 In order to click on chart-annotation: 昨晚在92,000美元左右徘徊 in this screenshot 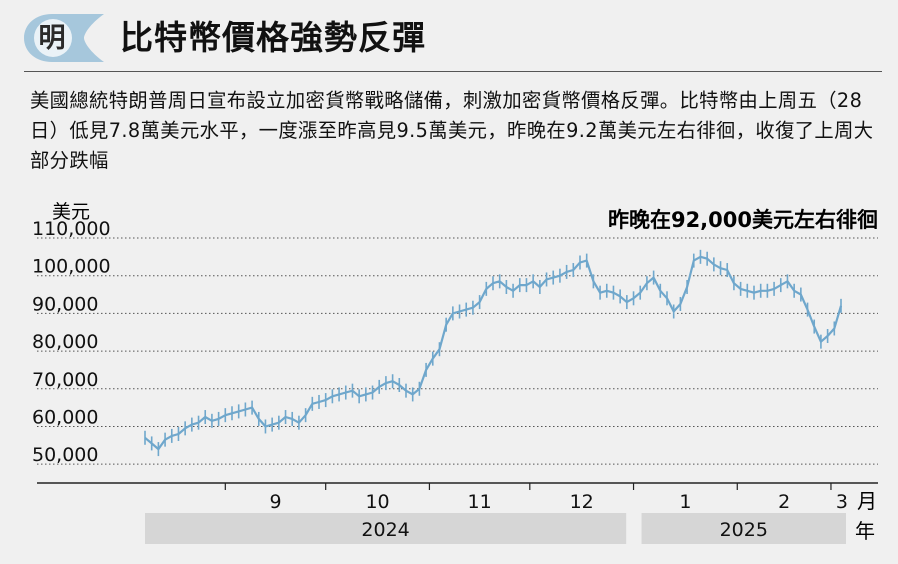, I will do `click(743, 220)`.